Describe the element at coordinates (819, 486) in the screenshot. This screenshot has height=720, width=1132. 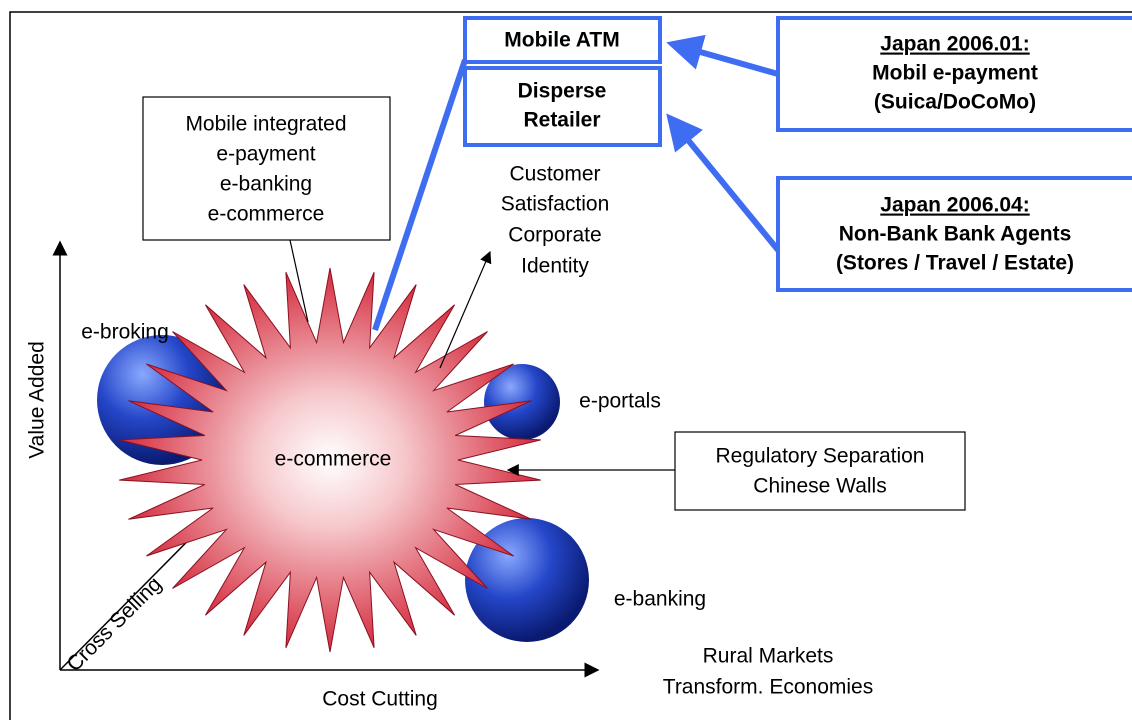
I see `box-text: Chinese Walls` at that location.